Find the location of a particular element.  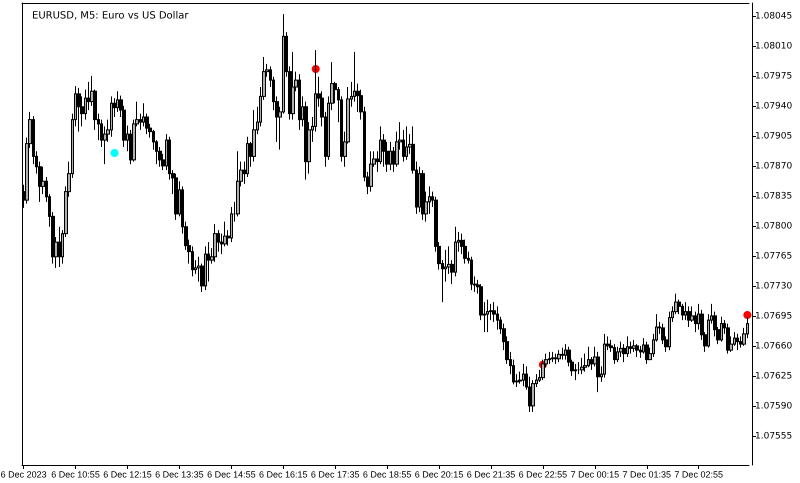

y-tick-label: 1.07870 is located at coordinates (773, 167).